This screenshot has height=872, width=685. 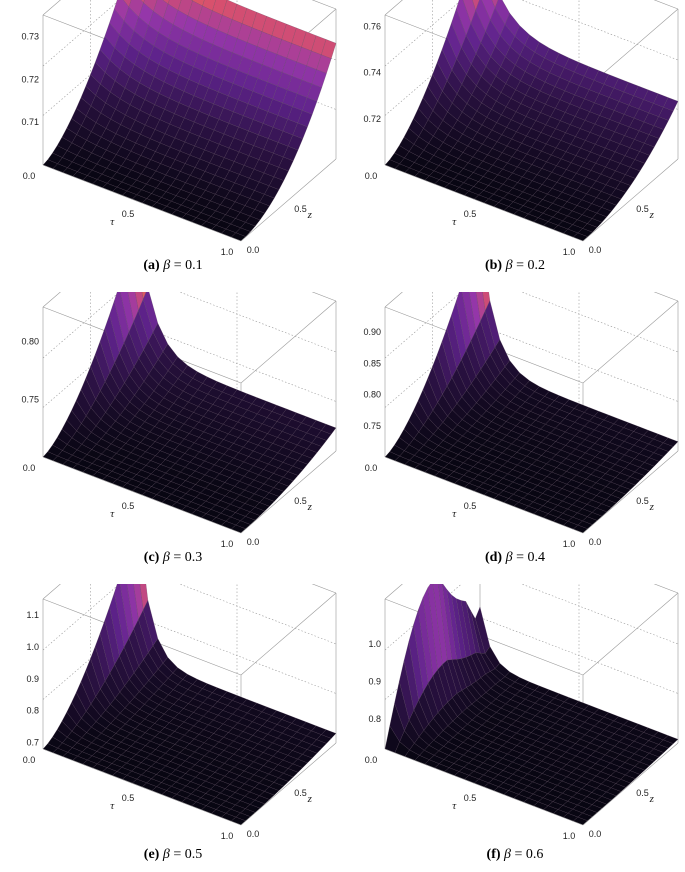 What do you see at coordinates (188, 265) in the screenshot?
I see `caption-value: = 0.1` at bounding box center [188, 265].